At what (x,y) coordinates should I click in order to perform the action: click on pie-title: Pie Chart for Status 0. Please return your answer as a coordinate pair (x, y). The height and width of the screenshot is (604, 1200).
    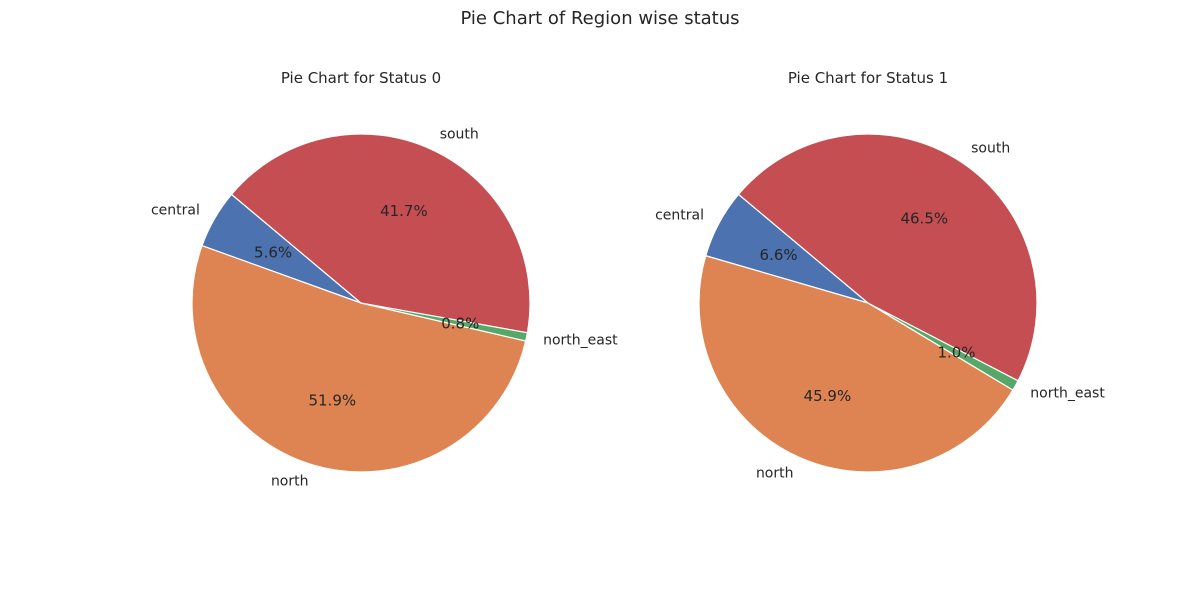
    Looking at the image, I should click on (361, 78).